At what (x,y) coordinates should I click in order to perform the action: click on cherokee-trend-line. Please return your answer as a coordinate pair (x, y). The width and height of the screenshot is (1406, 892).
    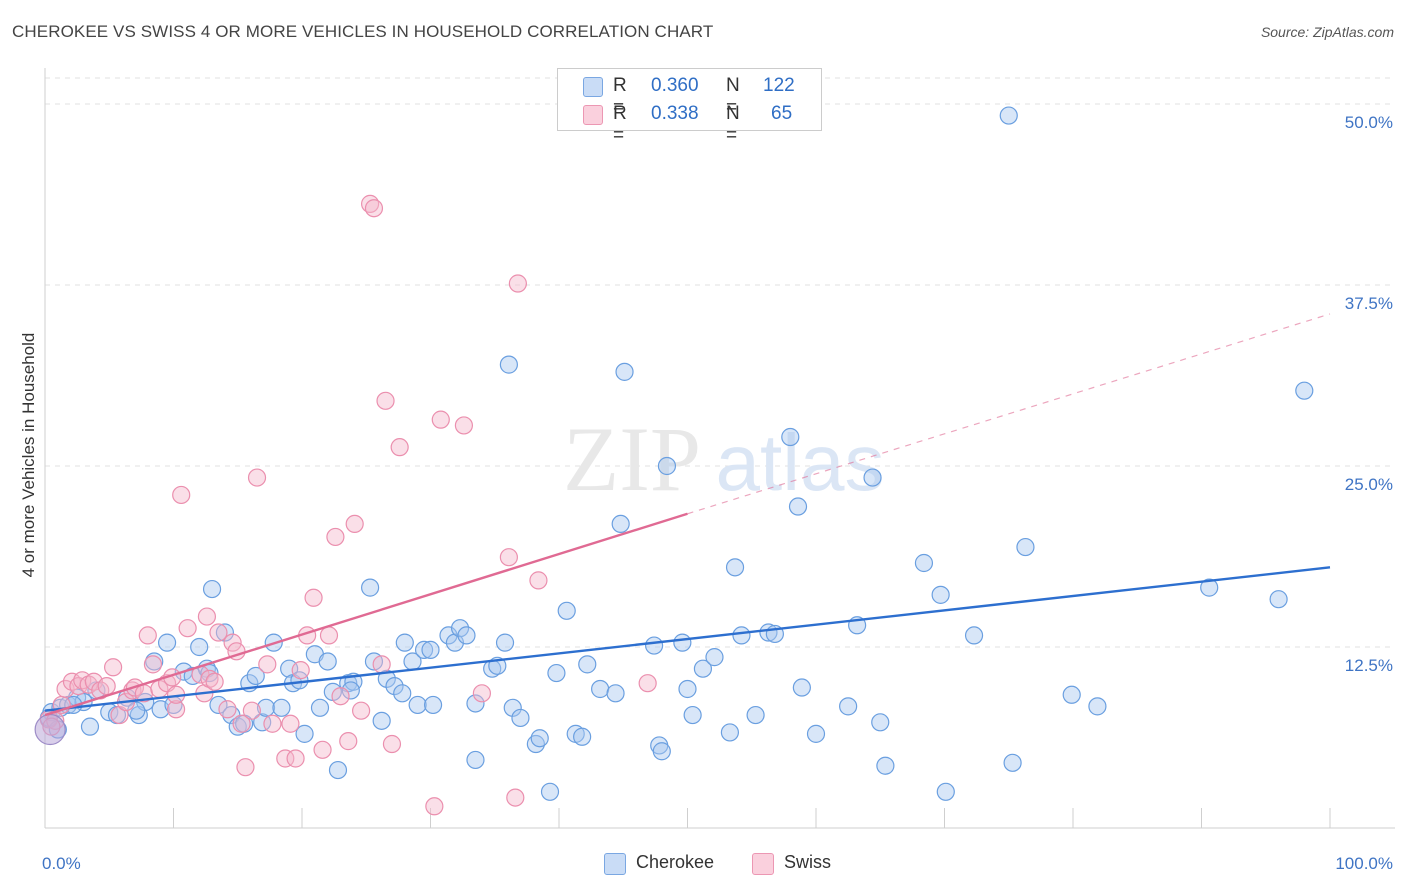
    Looking at the image, I should click on (687, 639).